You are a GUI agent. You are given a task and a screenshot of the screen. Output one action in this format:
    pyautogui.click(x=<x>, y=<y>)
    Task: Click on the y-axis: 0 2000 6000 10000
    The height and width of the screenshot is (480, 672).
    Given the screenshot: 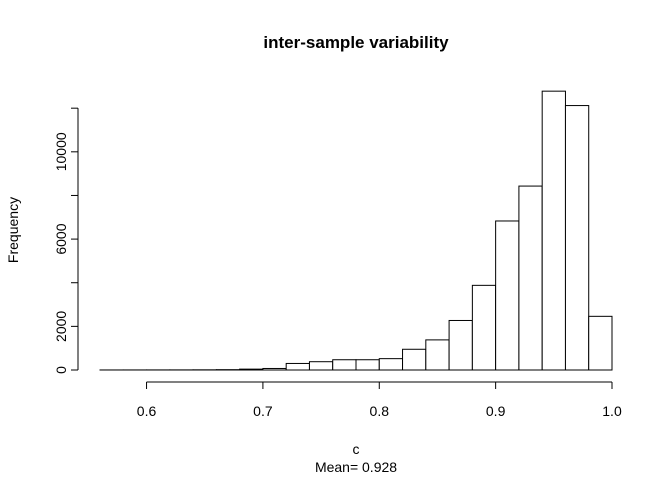 What is the action you would take?
    pyautogui.click(x=66, y=240)
    